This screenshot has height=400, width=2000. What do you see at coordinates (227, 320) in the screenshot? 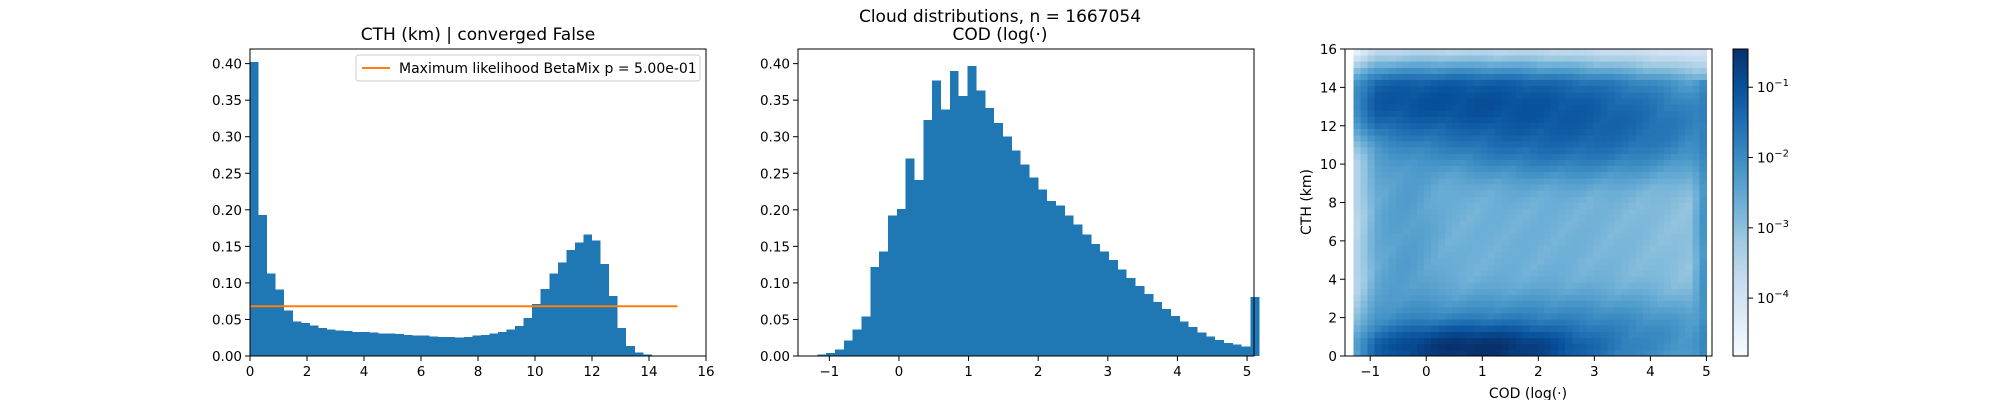
I see `cth-ytick-label: 0.05` at bounding box center [227, 320].